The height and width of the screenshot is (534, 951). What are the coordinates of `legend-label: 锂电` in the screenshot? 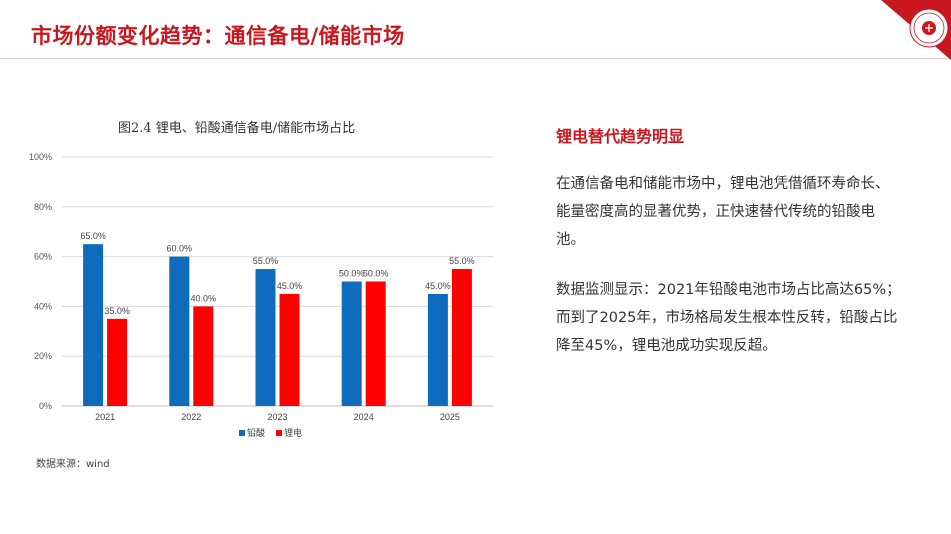 It's located at (293, 433).